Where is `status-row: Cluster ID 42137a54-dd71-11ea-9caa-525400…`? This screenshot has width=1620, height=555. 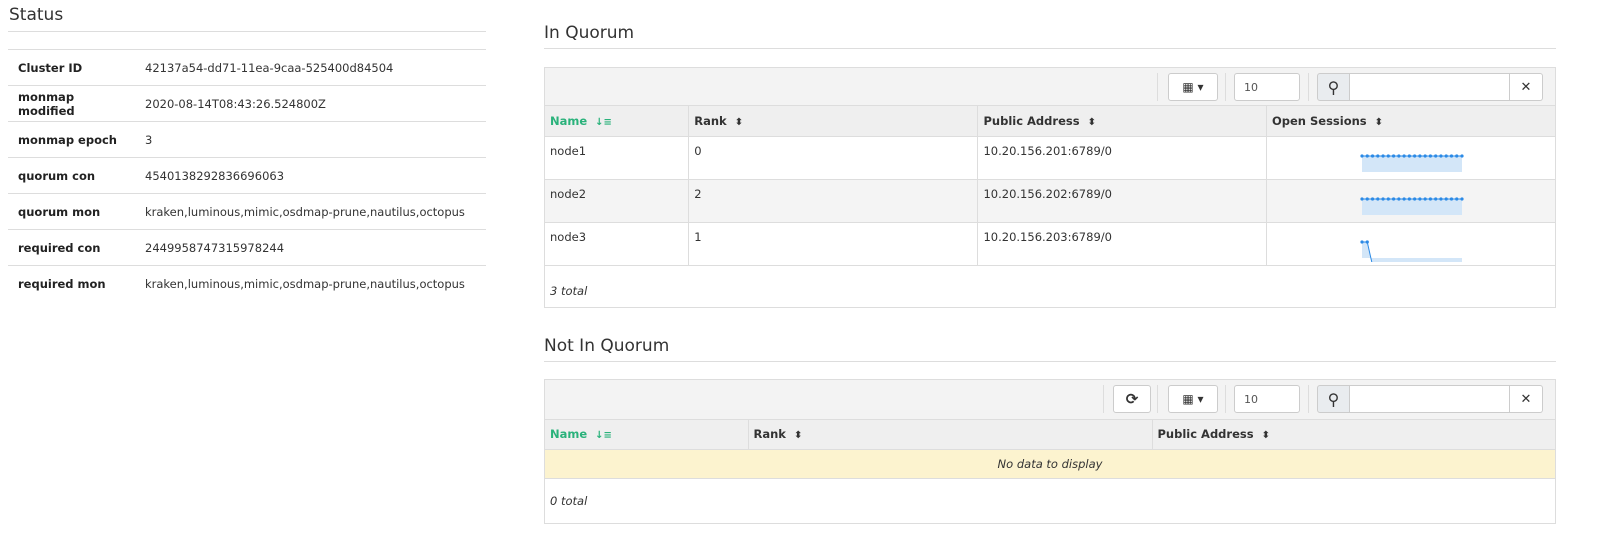
status-row: Cluster ID 42137a54-dd71-11ea-9caa-525400… is located at coordinates (247, 67).